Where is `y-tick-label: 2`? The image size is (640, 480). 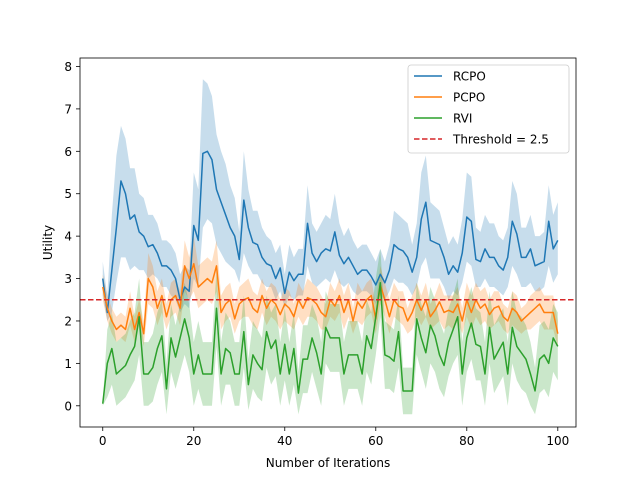 y-tick-label: 2 is located at coordinates (68, 321).